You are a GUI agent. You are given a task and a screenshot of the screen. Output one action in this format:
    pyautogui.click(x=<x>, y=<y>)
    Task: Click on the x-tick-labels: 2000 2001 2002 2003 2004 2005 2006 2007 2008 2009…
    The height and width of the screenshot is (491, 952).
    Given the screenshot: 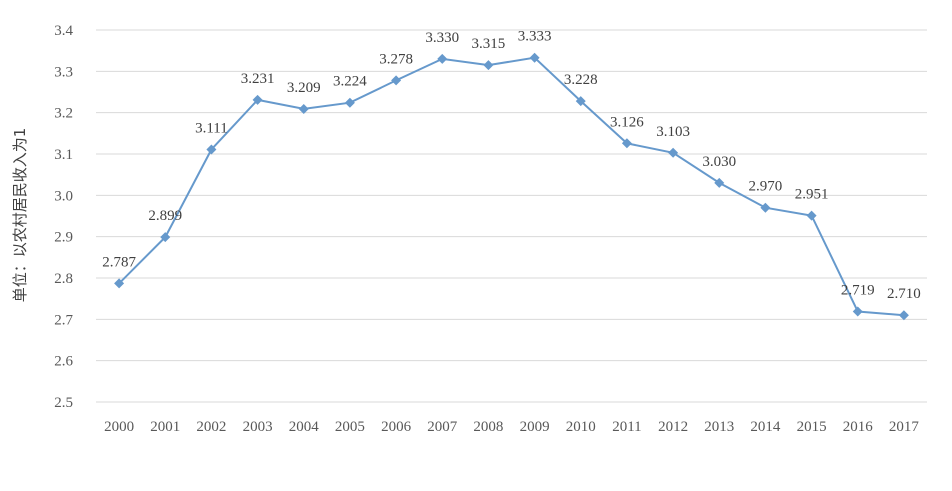 What is the action you would take?
    pyautogui.click(x=511, y=427)
    